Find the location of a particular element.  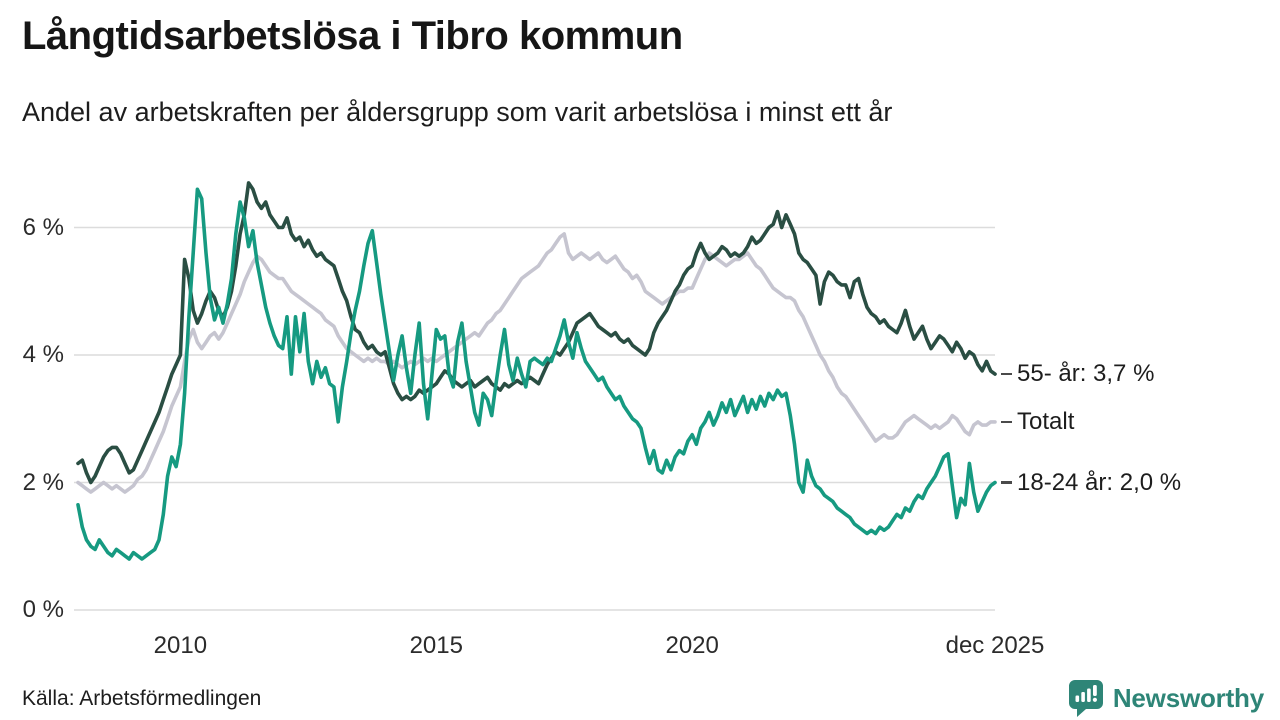

x-axis-tick-label: dec 2025 is located at coordinates (995, 645).